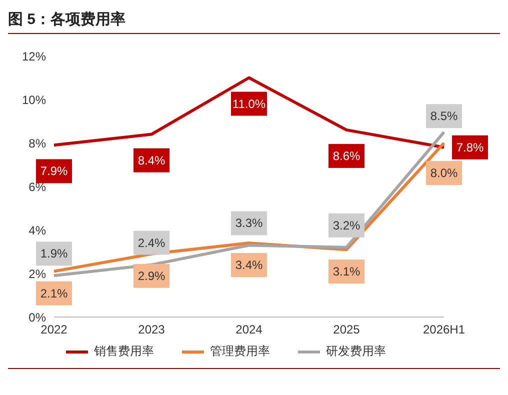 The width and height of the screenshot is (508, 395). What do you see at coordinates (444, 116) in the screenshot?
I see `data-label: 8.5%` at bounding box center [444, 116].